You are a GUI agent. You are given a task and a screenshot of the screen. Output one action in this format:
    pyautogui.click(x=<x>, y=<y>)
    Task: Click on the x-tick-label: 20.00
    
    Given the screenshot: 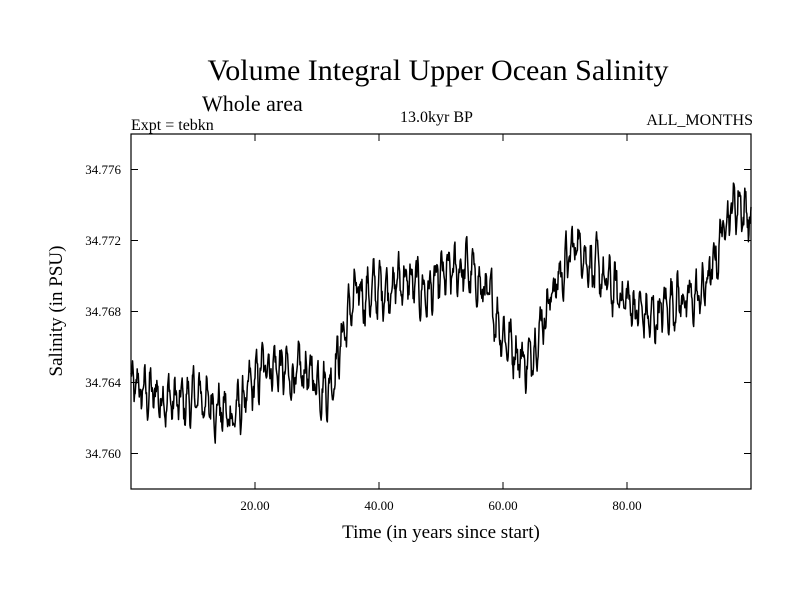 What is the action you would take?
    pyautogui.click(x=254, y=505)
    